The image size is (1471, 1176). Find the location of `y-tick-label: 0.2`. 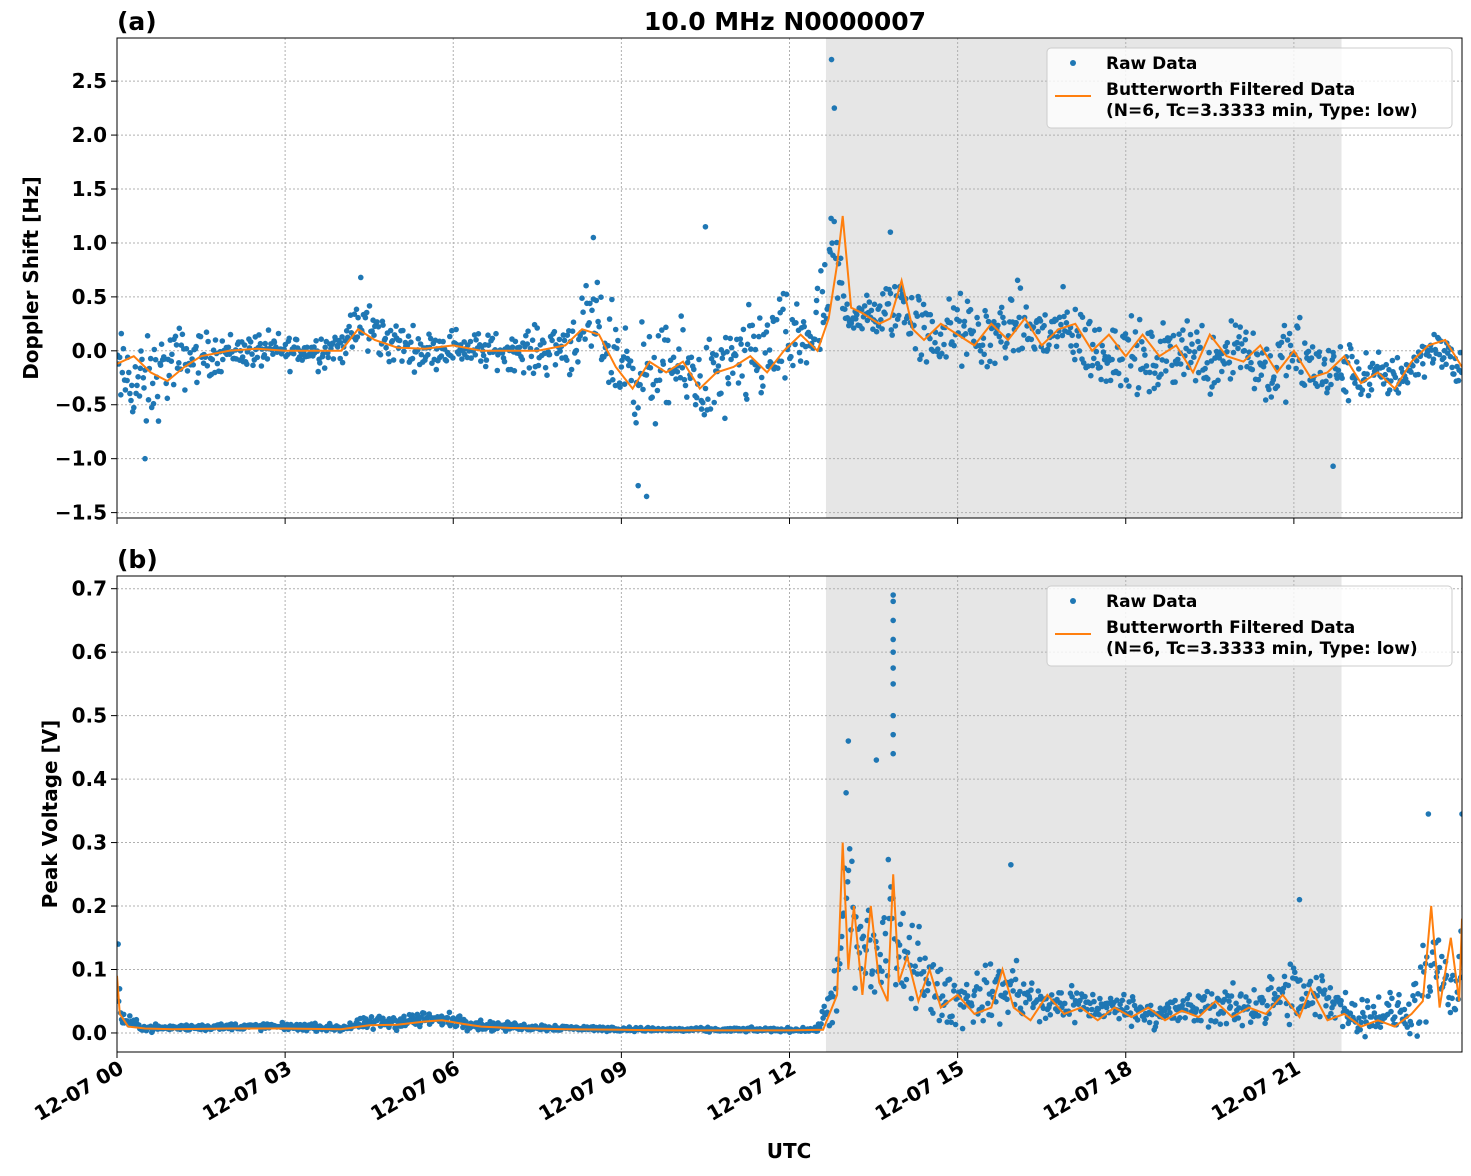

y-tick-label: 0.2 is located at coordinates (89, 906).